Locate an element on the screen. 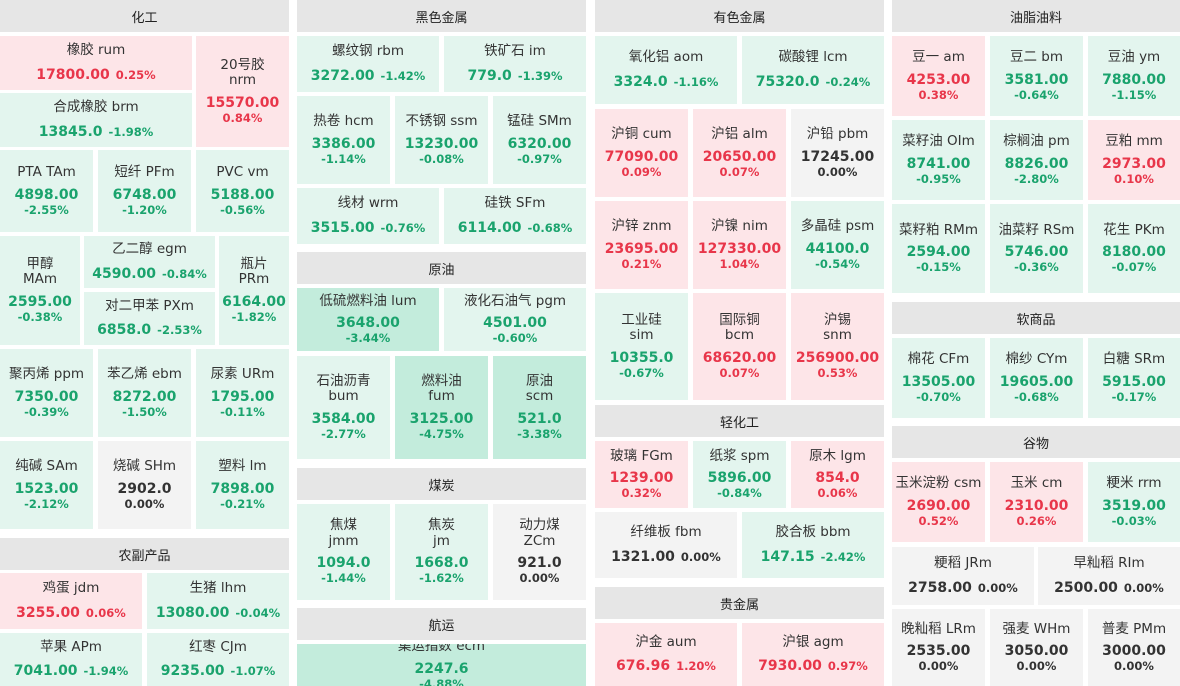  tile-lhm: 生猪 lhm 13080.00 -0.04% is located at coordinates (218, 601).